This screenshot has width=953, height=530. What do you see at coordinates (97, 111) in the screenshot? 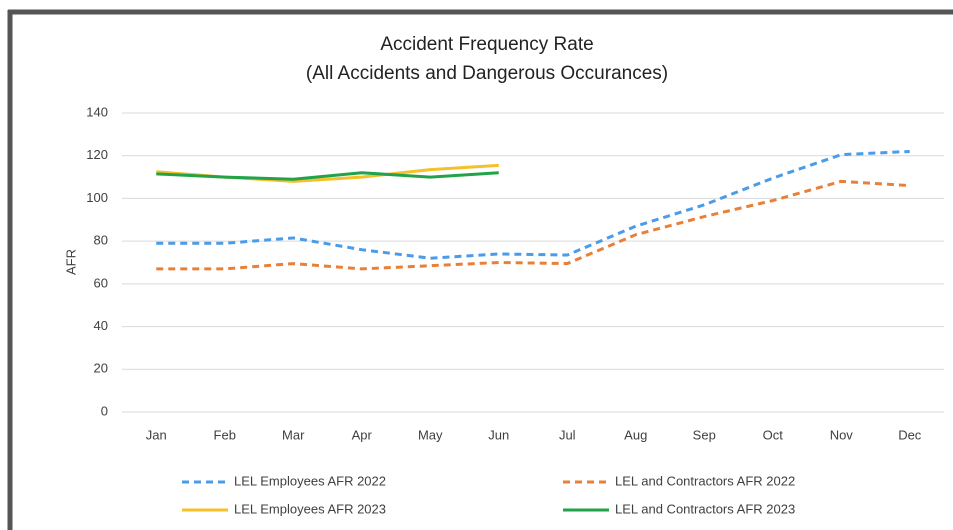
I see `y-tick-label: 140` at bounding box center [97, 111].